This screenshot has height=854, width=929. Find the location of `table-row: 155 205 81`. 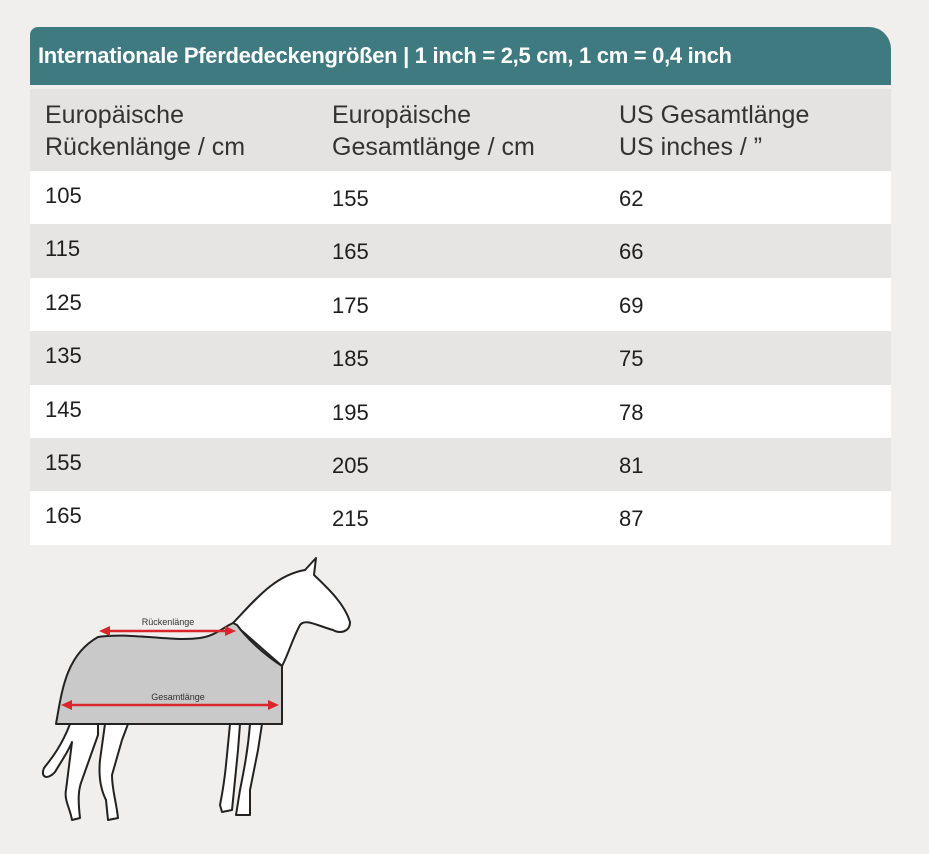

table-row: 155 205 81 is located at coordinates (460, 464).